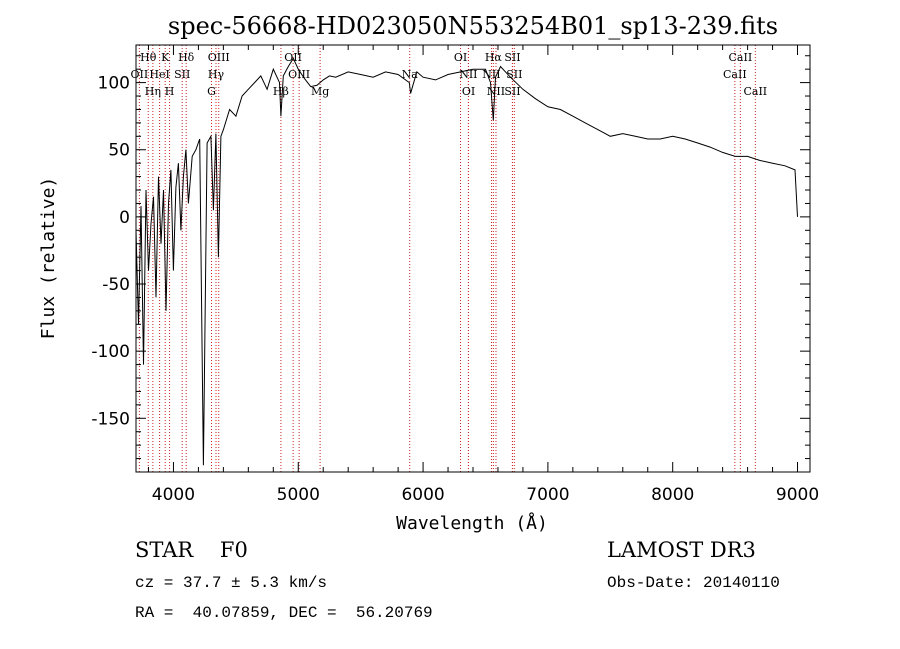 The height and width of the screenshot is (649, 900). What do you see at coordinates (547, 495) in the screenshot?
I see `x-tick-label-3: 7000` at bounding box center [547, 495].